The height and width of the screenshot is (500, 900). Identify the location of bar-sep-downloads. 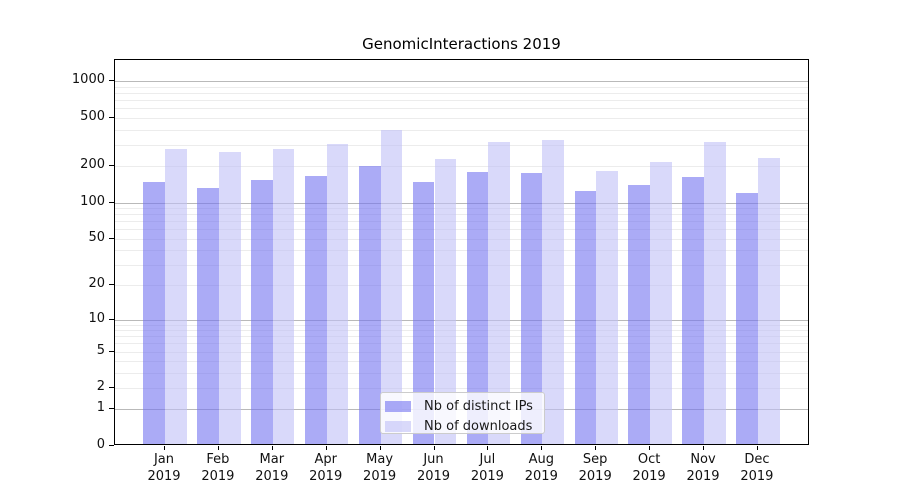
(607, 307).